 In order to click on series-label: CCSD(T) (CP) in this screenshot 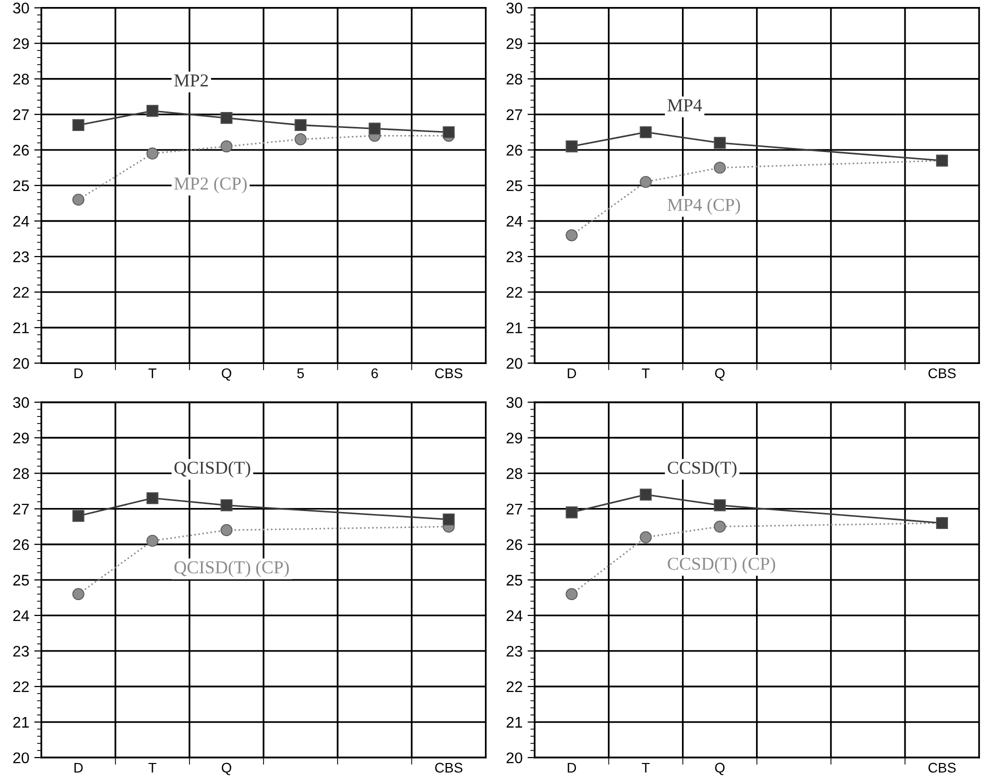, I will do `click(722, 565)`.